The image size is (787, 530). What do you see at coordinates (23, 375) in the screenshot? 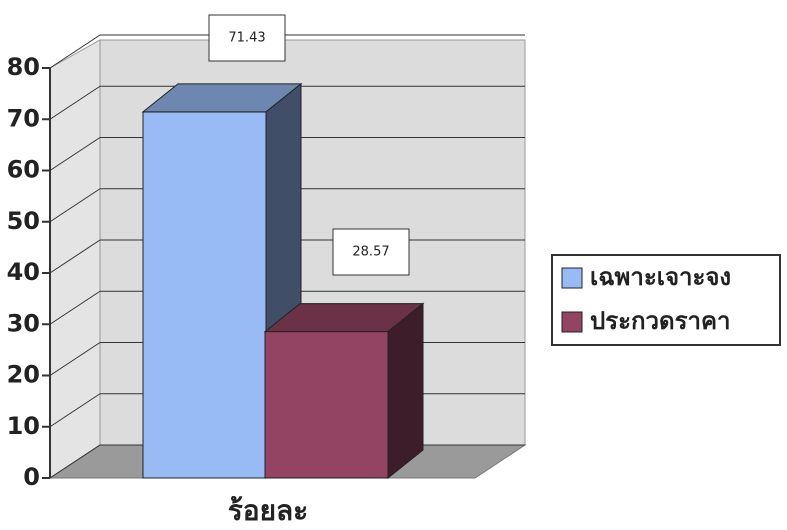
I see `y-tick-label: 20` at bounding box center [23, 375].